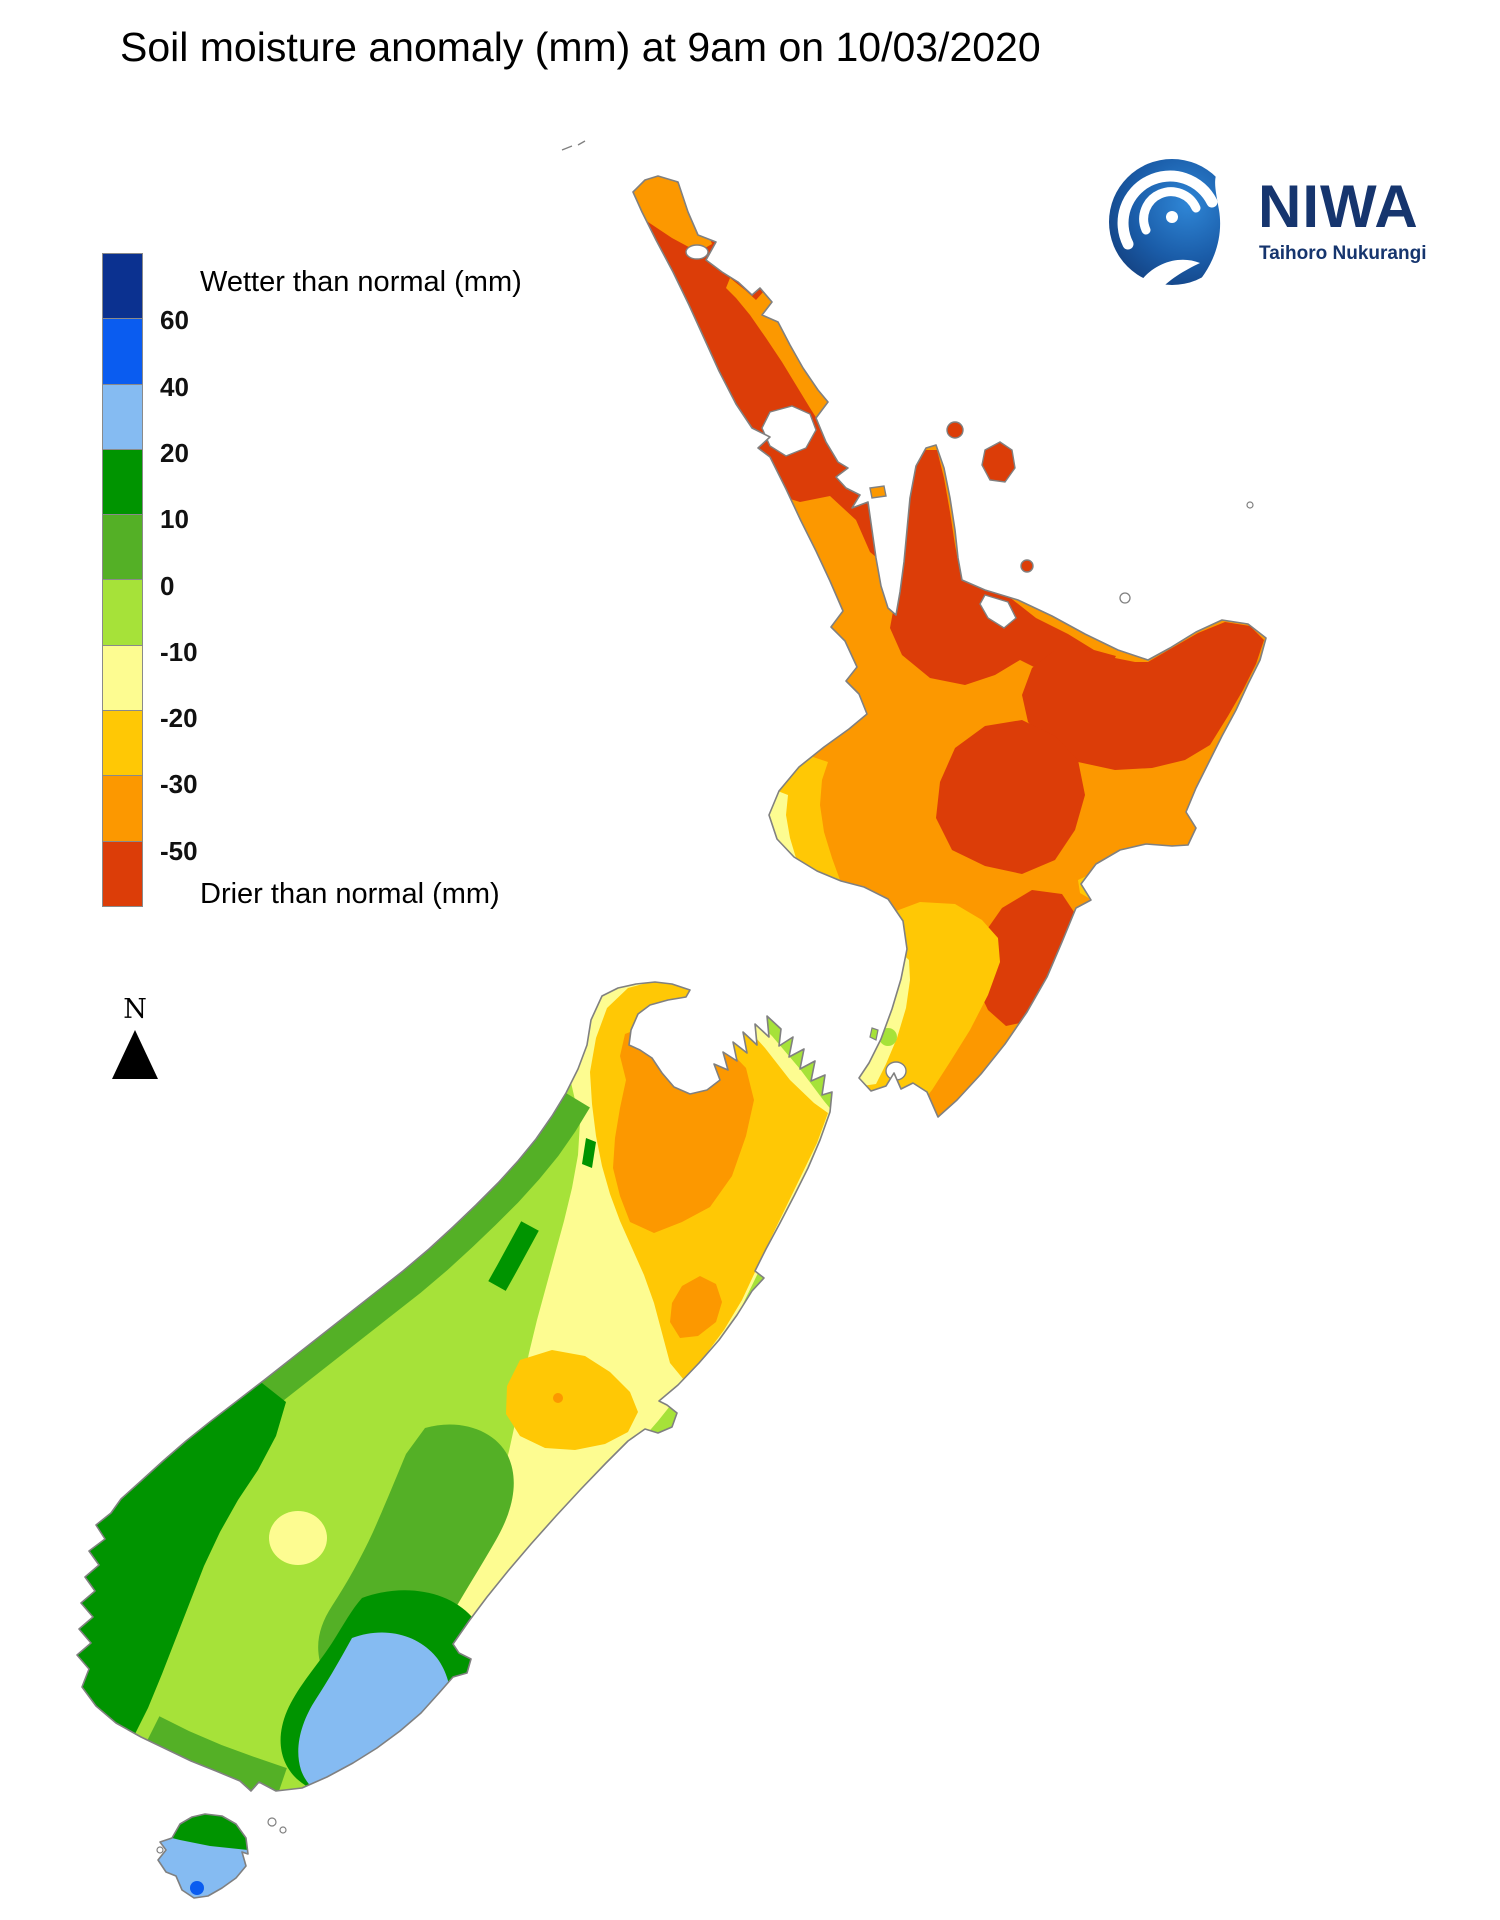 Image resolution: width=1500 pixels, height=1920 pixels. Describe the element at coordinates (878, 492) in the screenshot. I see `waiheke-island` at that location.